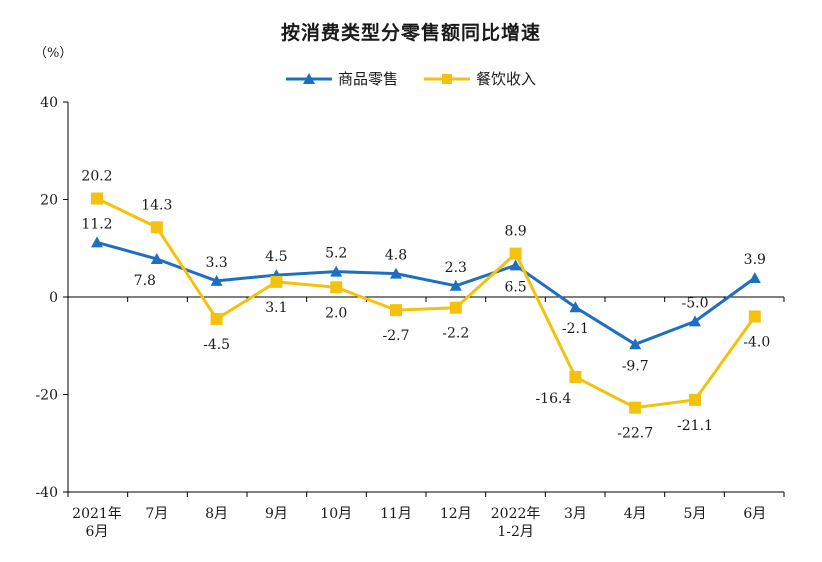 Image resolution: width=822 pixels, height=562 pixels. What do you see at coordinates (396, 256) in the screenshot?
I see `data-label-retail: 4.8` at bounding box center [396, 256].